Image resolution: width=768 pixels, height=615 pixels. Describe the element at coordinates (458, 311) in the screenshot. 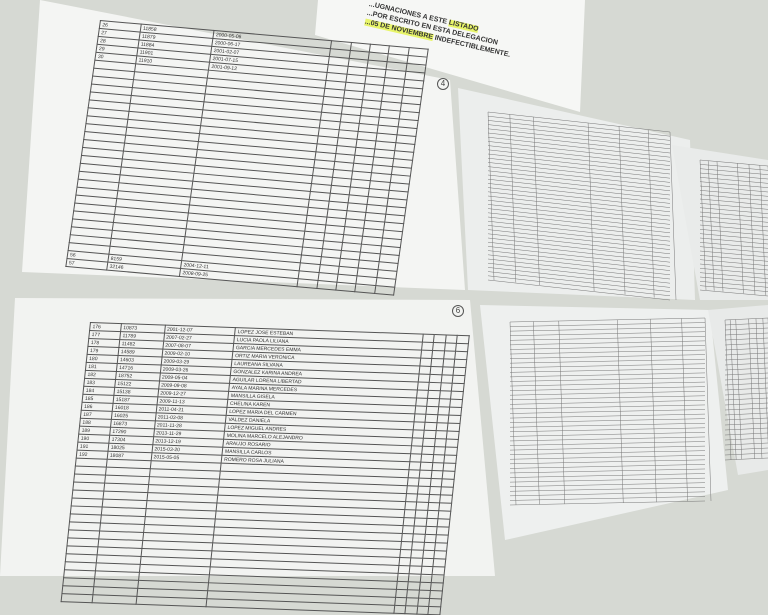

I see `page-number: 6` at that location.